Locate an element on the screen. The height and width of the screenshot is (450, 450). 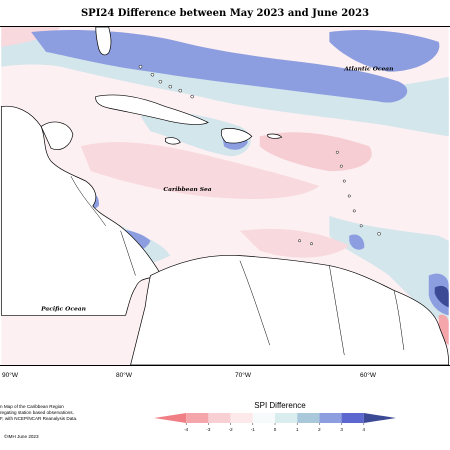
land-florida is located at coordinates (103, 41).